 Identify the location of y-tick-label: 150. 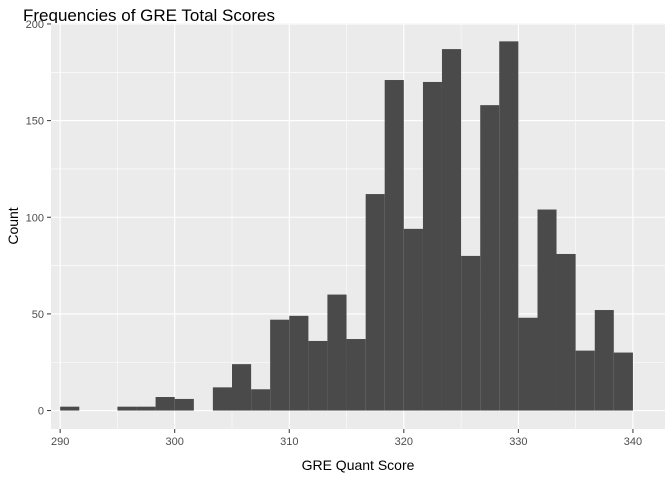
(35, 122).